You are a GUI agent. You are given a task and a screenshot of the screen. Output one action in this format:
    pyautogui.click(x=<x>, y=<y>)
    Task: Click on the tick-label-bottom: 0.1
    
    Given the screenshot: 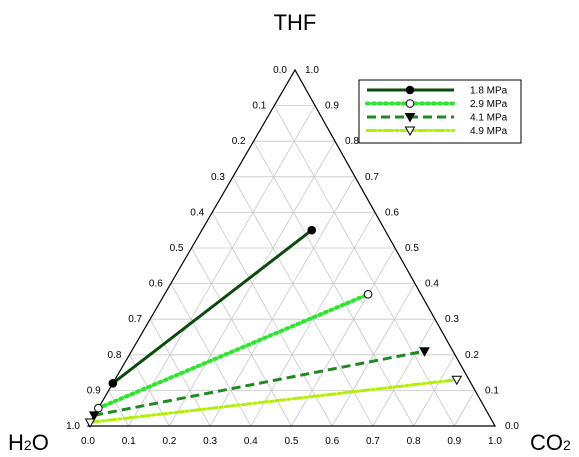 What is the action you would take?
    pyautogui.click(x=129, y=441)
    